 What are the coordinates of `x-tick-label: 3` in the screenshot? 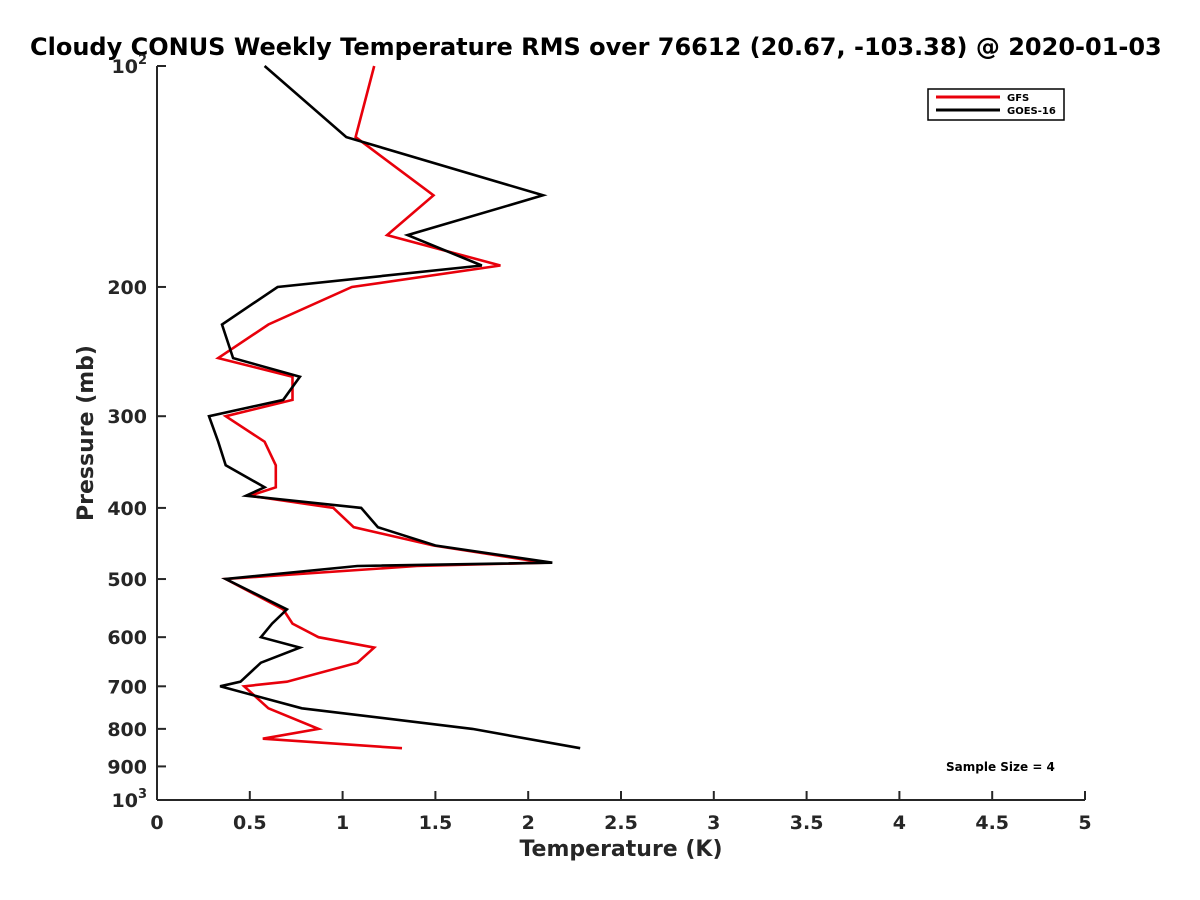 It's located at (713, 823).